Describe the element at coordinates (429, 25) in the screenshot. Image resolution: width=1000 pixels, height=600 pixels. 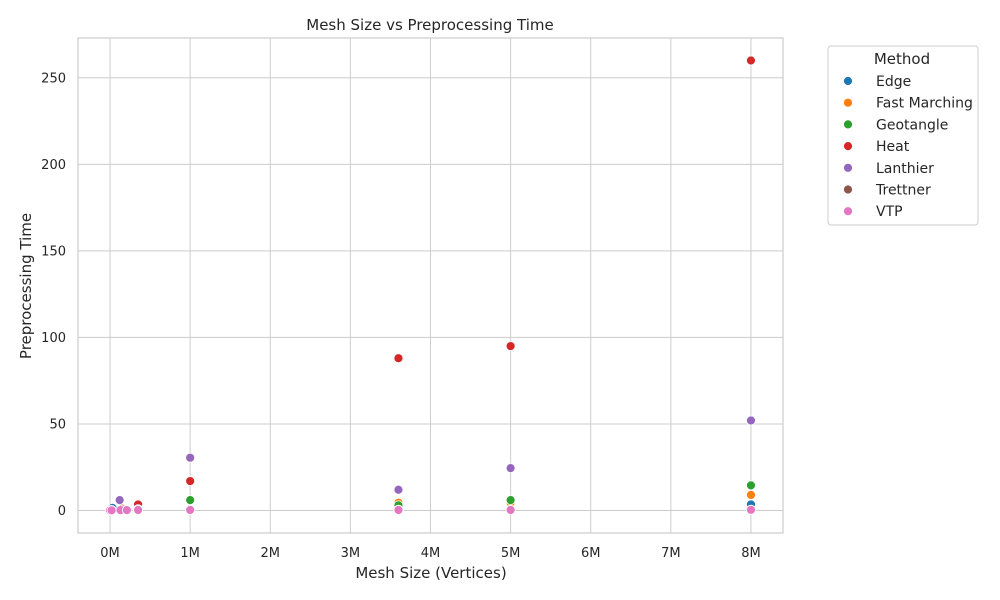
I see `chart-title: Mesh Size vs Preprocessing Time` at that location.